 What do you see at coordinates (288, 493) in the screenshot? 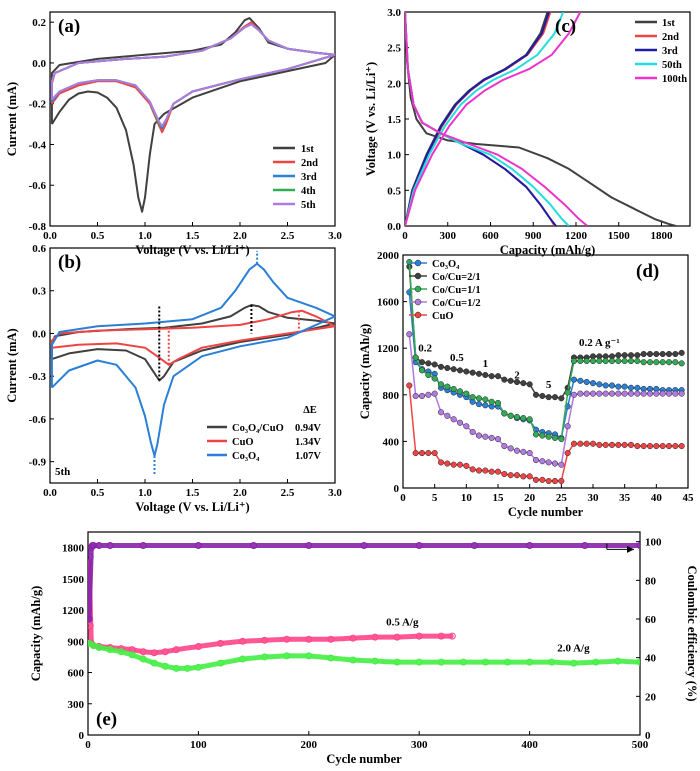
I see `x-tick-label: 2.5` at bounding box center [288, 493].